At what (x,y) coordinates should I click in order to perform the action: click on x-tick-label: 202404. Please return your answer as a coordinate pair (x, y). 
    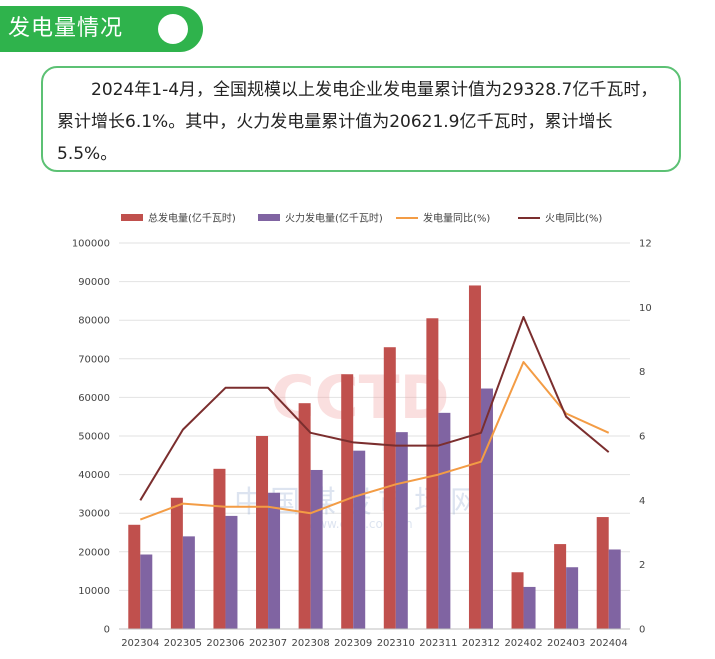
    Looking at the image, I should click on (609, 643).